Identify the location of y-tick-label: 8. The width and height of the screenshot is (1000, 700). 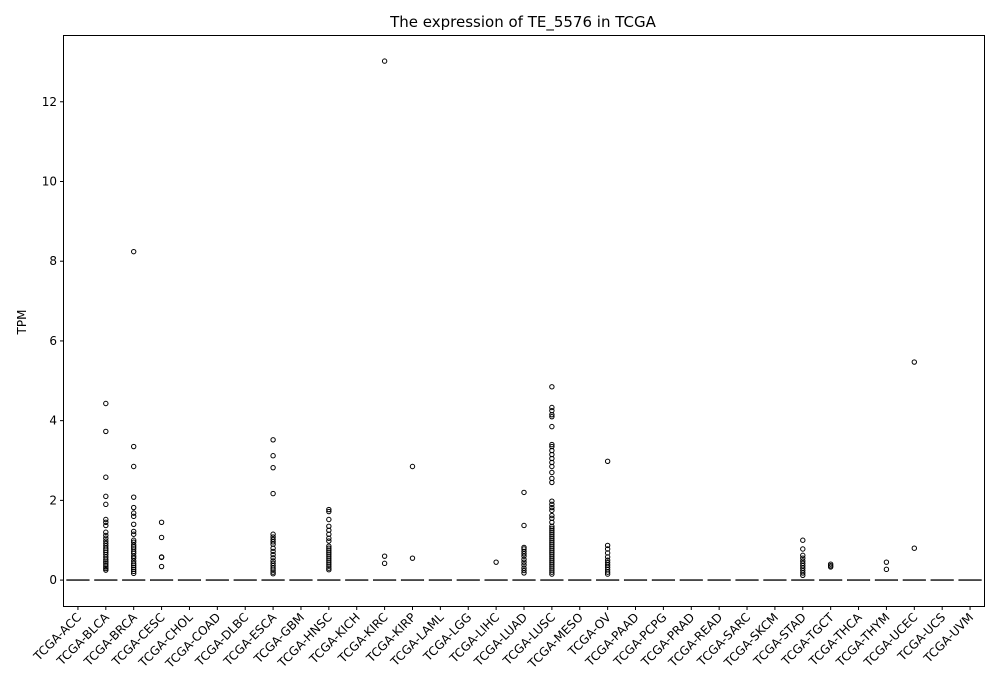
(53, 261).